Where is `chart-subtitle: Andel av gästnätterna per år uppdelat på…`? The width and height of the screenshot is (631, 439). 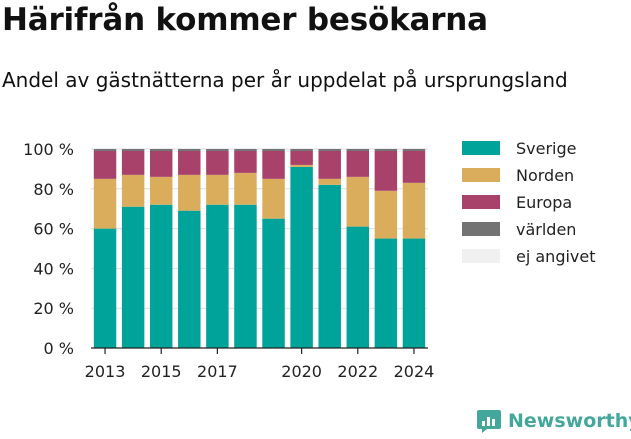 chart-subtitle: Andel av gästnätterna per år uppdelat på… is located at coordinates (285, 80).